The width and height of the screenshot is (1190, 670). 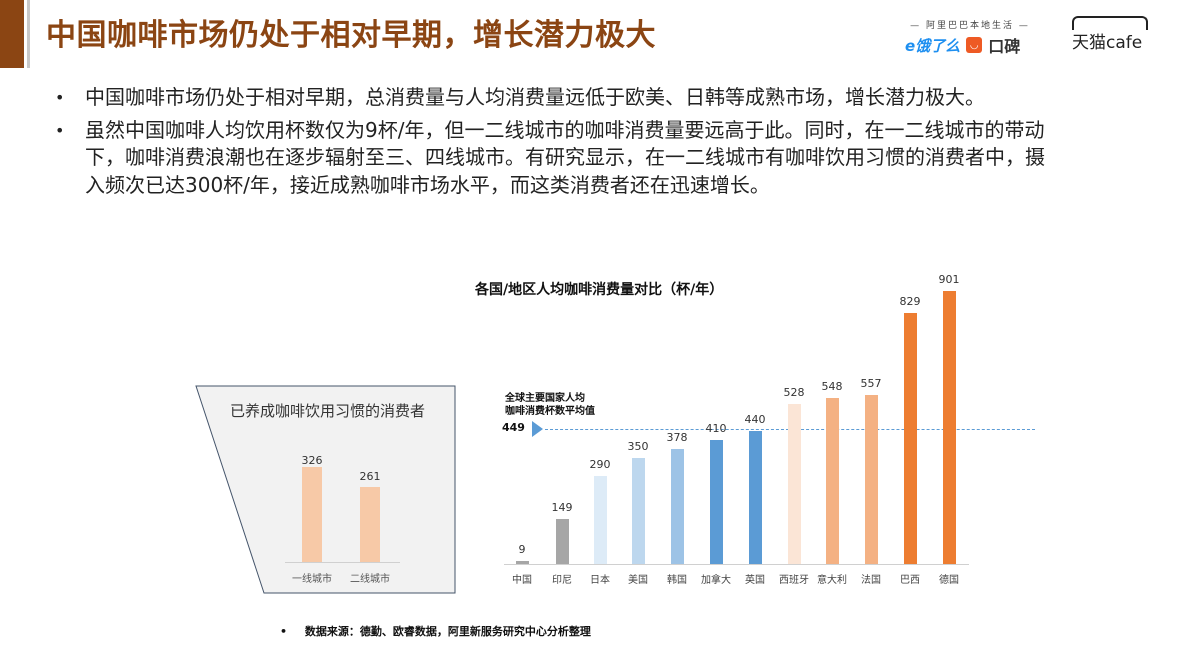 What do you see at coordinates (736, 564) in the screenshot?
I see `x-axis` at bounding box center [736, 564].